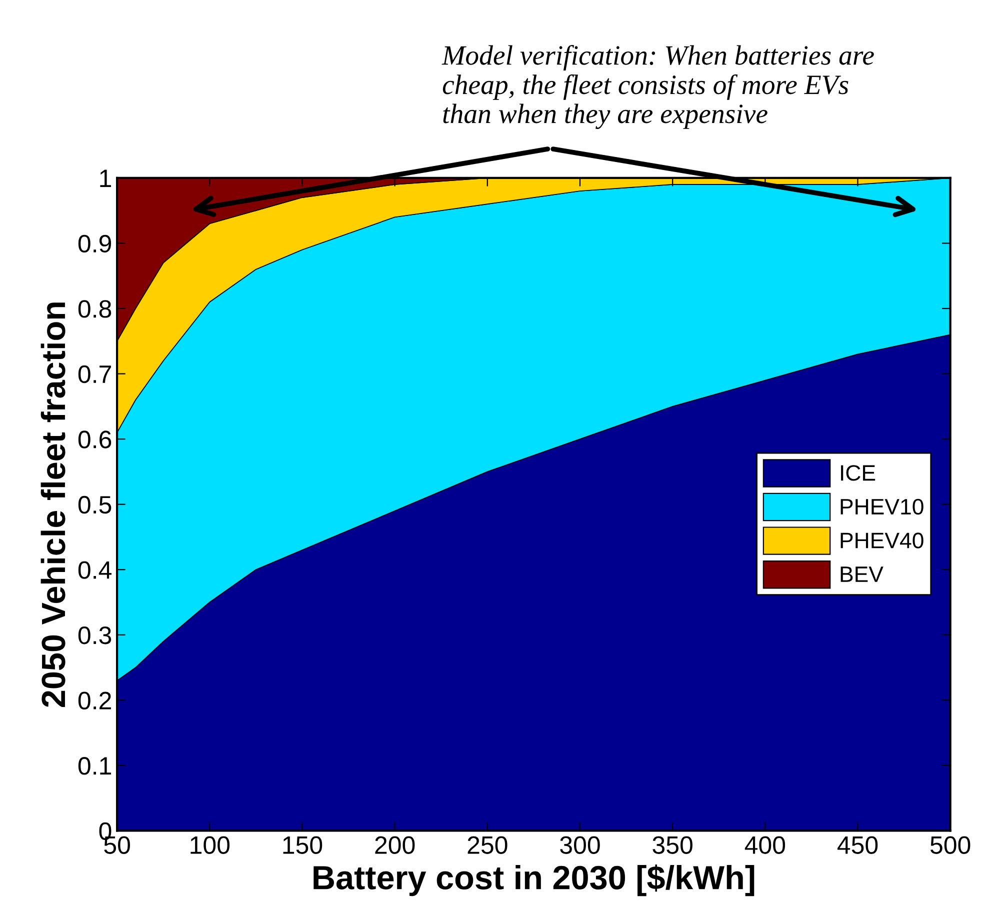  What do you see at coordinates (94, 766) in the screenshot?
I see `y-tick-label: 0.1` at bounding box center [94, 766].